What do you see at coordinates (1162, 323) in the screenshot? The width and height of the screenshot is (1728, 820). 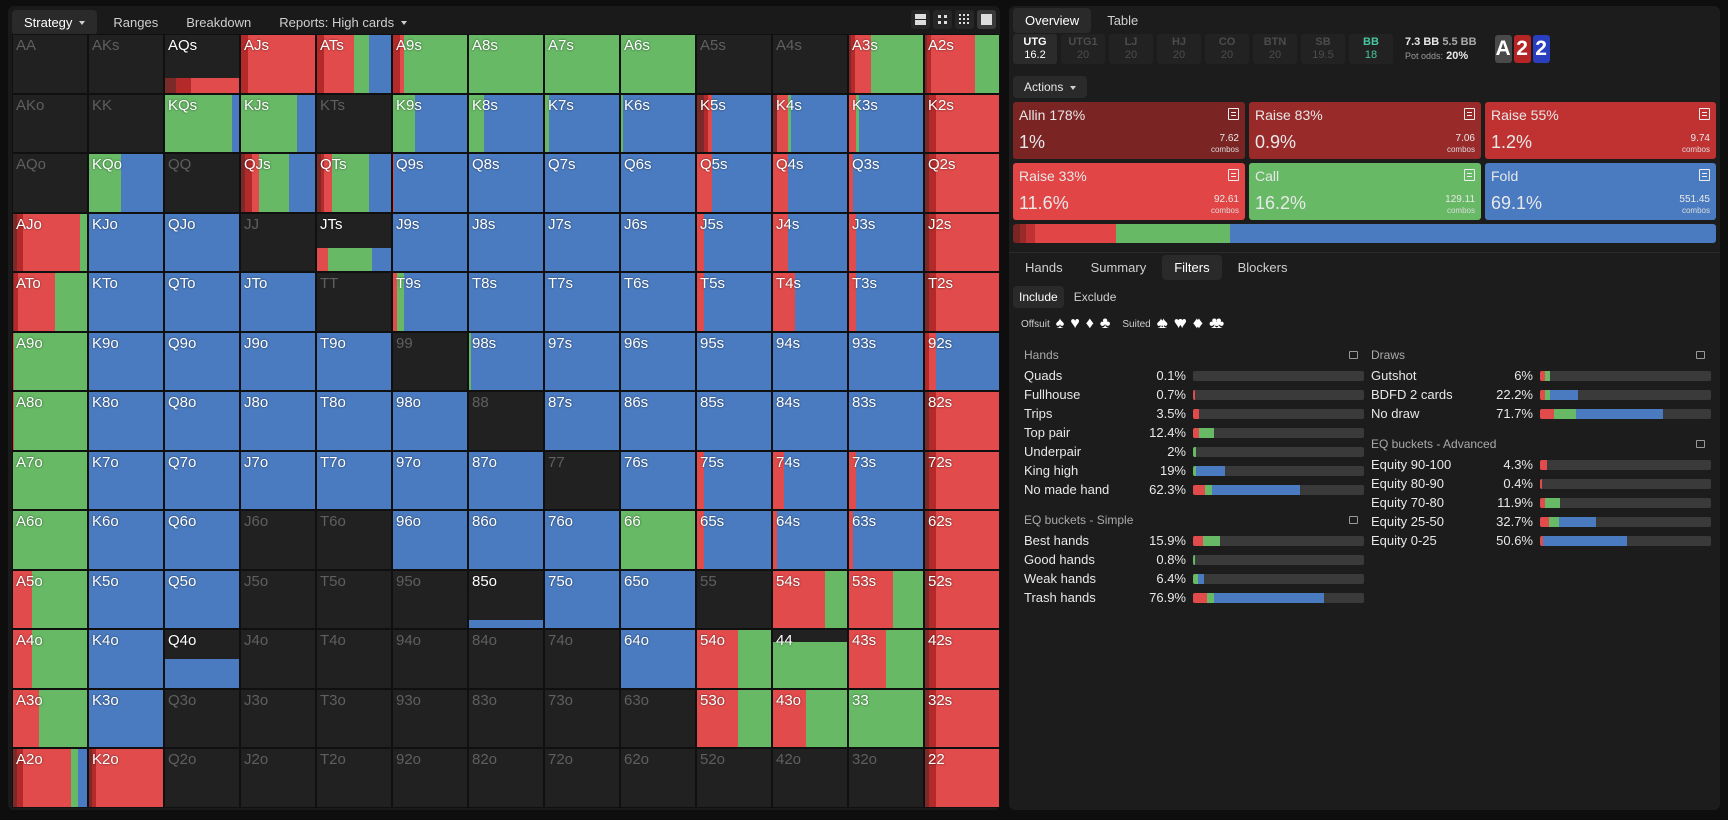 I see `suited-spade-icon: ♠♠` at bounding box center [1162, 323].